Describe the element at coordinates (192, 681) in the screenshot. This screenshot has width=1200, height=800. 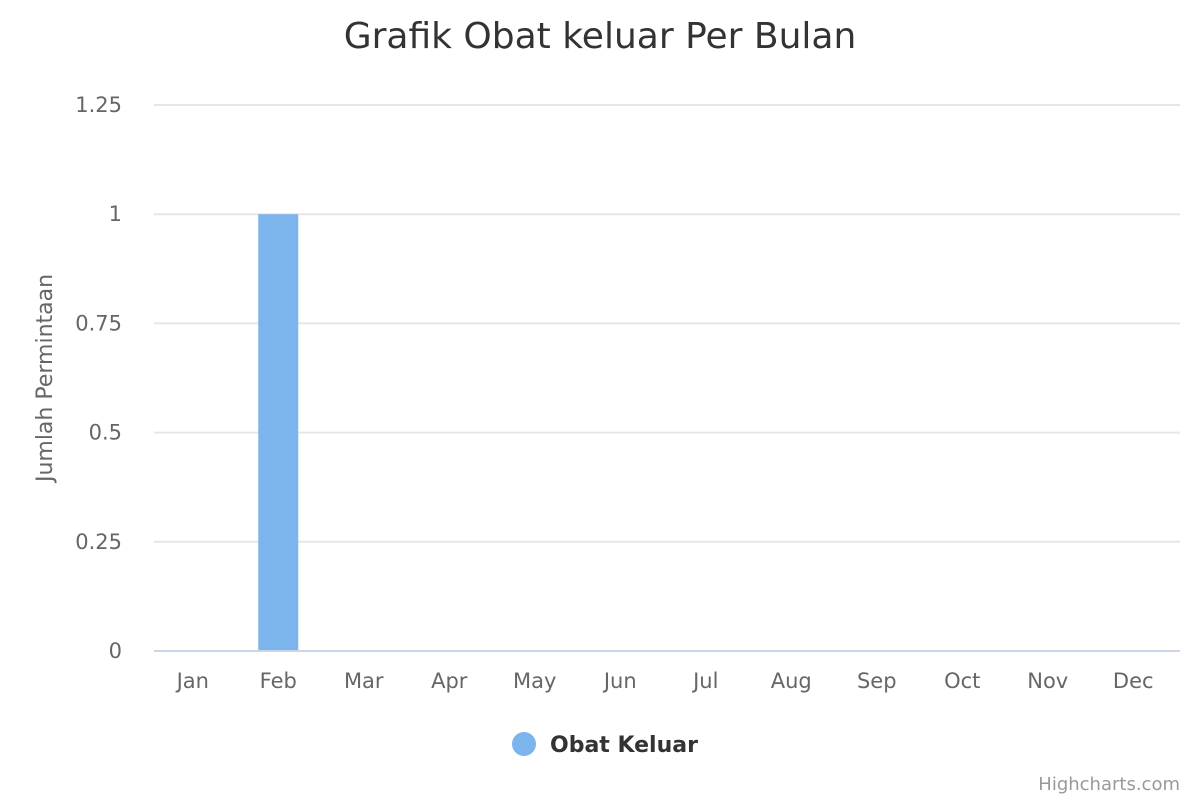
I see `x-tick-label: Jan` at that location.